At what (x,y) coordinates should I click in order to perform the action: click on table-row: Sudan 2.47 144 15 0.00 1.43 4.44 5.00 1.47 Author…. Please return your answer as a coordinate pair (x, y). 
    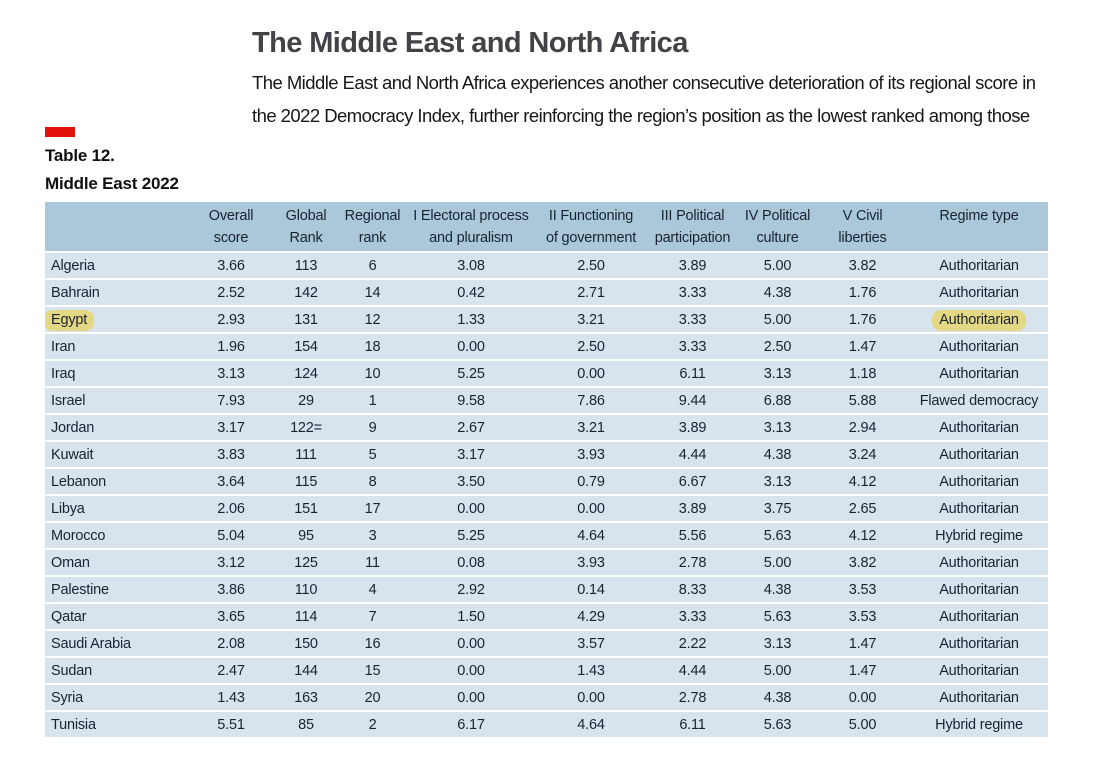
    Looking at the image, I should click on (546, 671).